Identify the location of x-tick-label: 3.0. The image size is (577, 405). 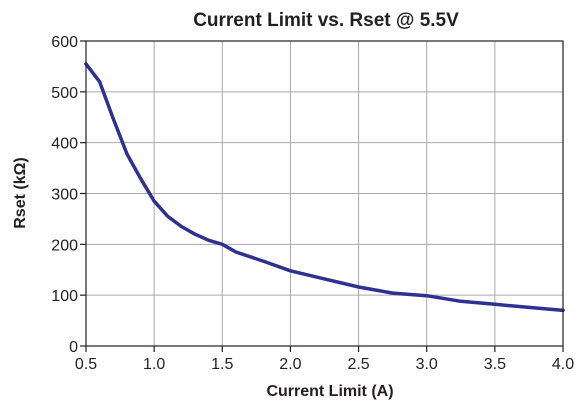
(427, 364).